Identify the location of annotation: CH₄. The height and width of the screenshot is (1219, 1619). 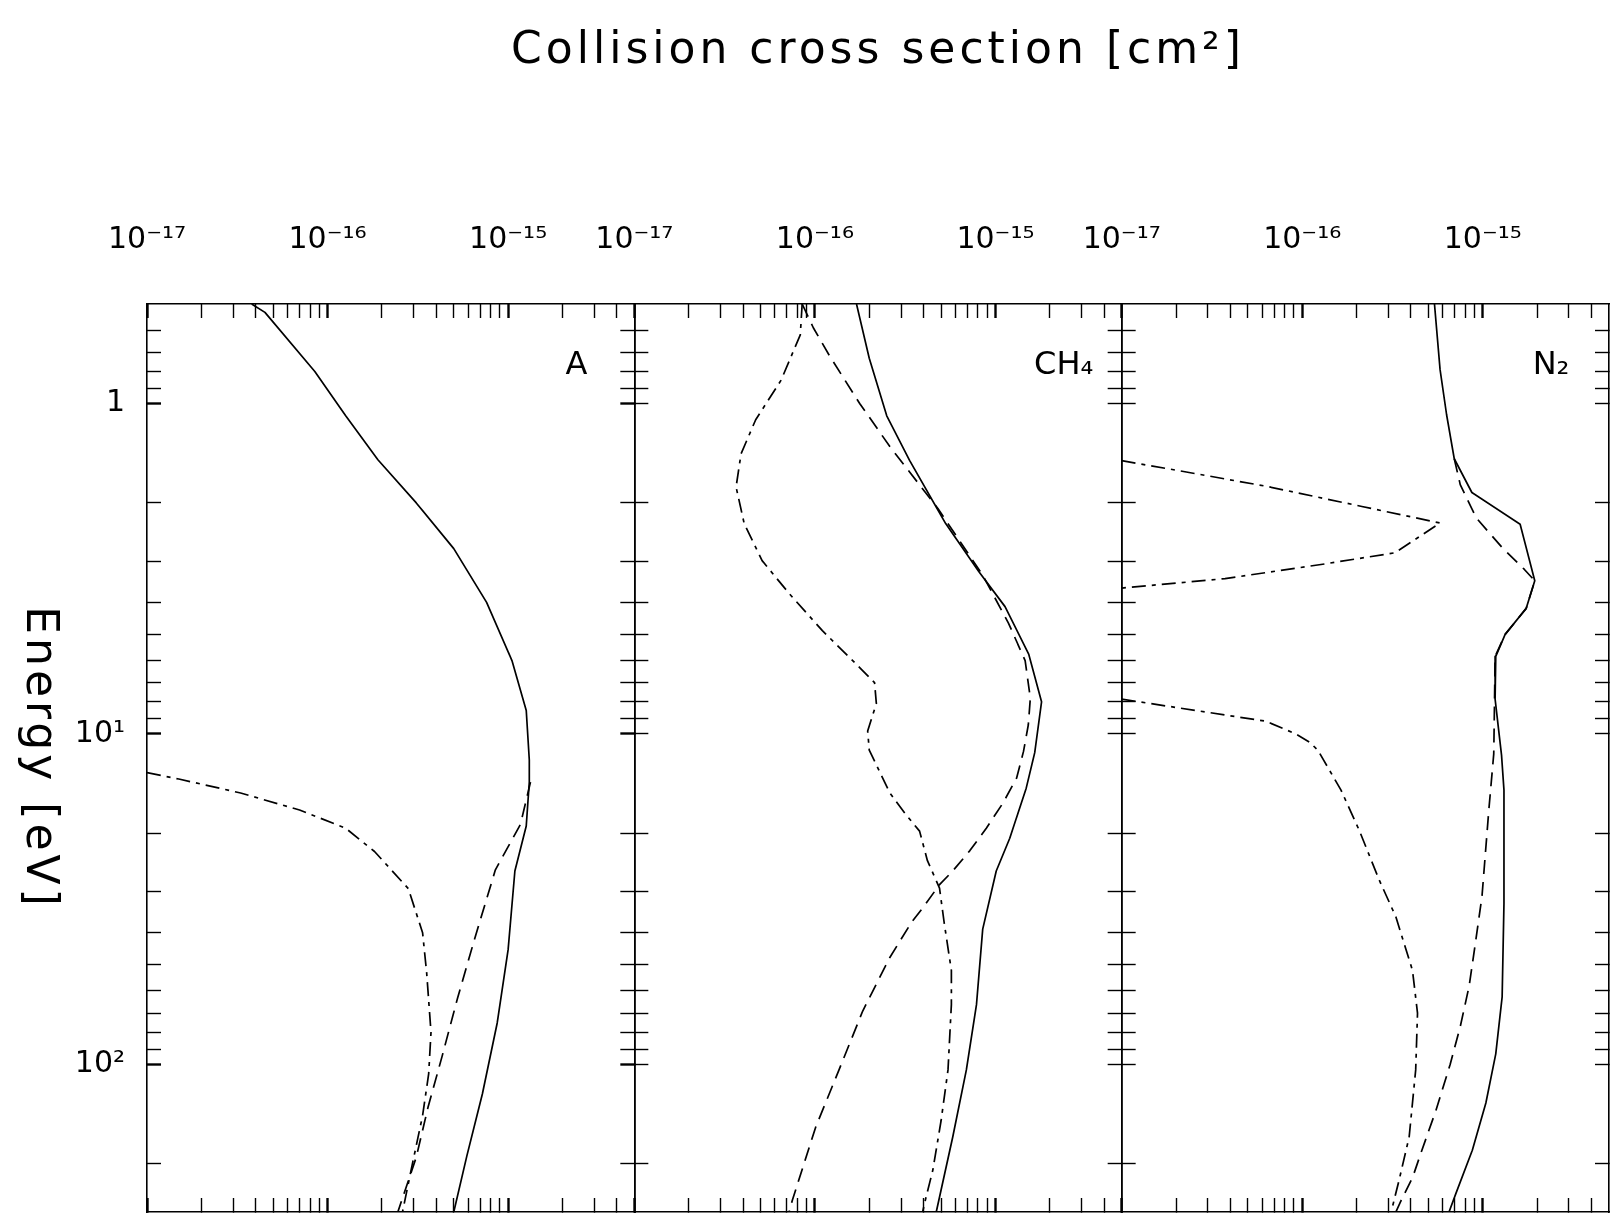
(1064, 363).